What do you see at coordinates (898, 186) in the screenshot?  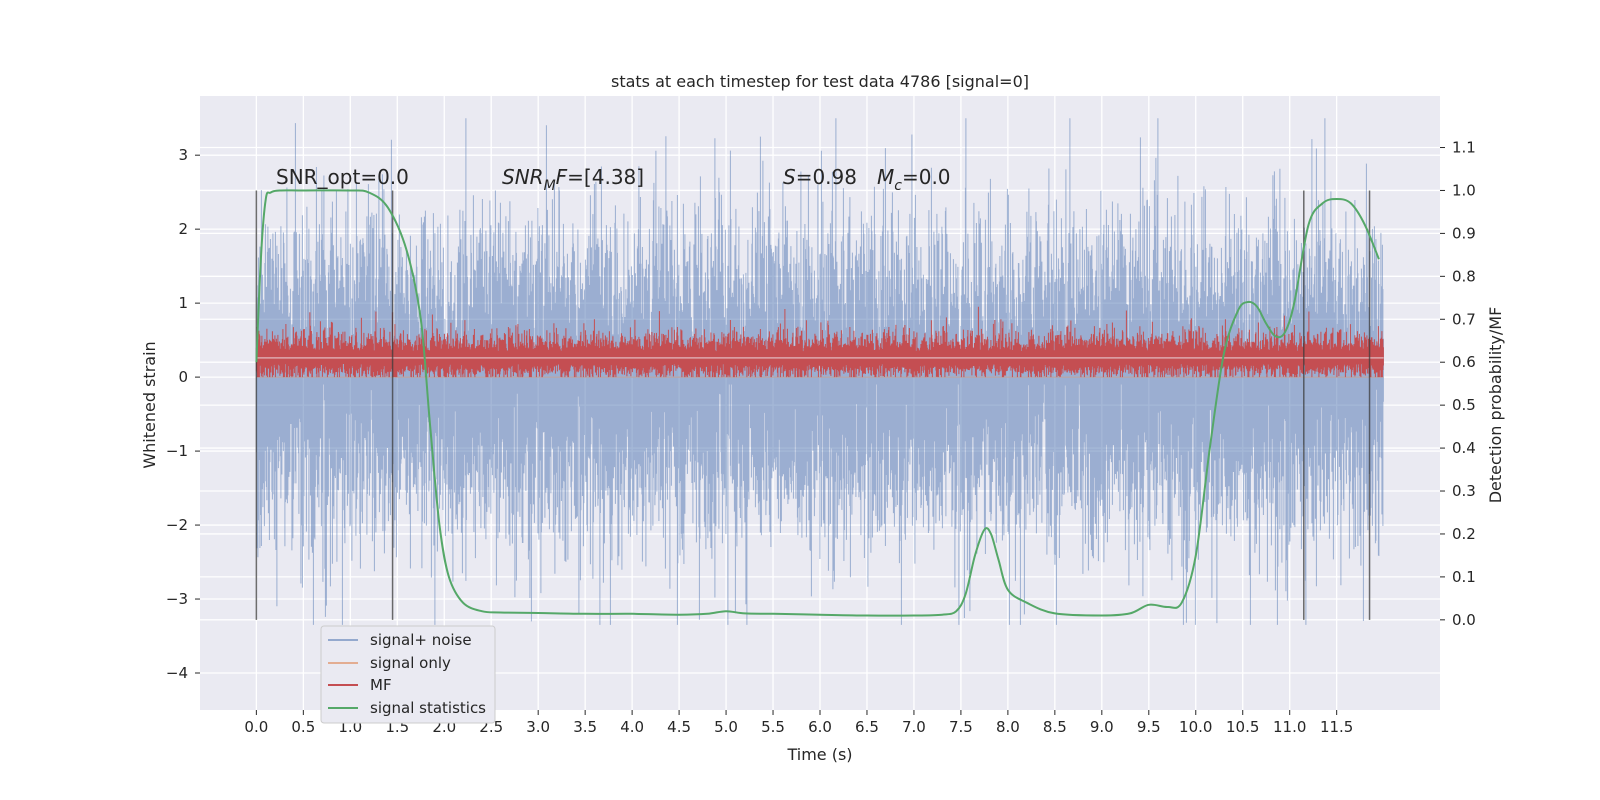 I see `mc-subscript: c` at bounding box center [898, 186].